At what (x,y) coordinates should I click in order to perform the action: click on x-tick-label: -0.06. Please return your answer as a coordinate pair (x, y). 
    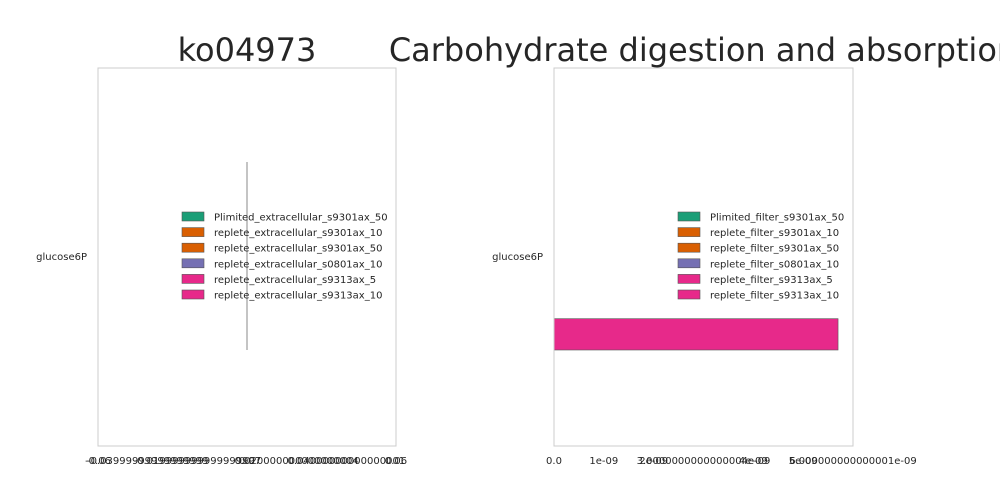
    Looking at the image, I should click on (98, 461).